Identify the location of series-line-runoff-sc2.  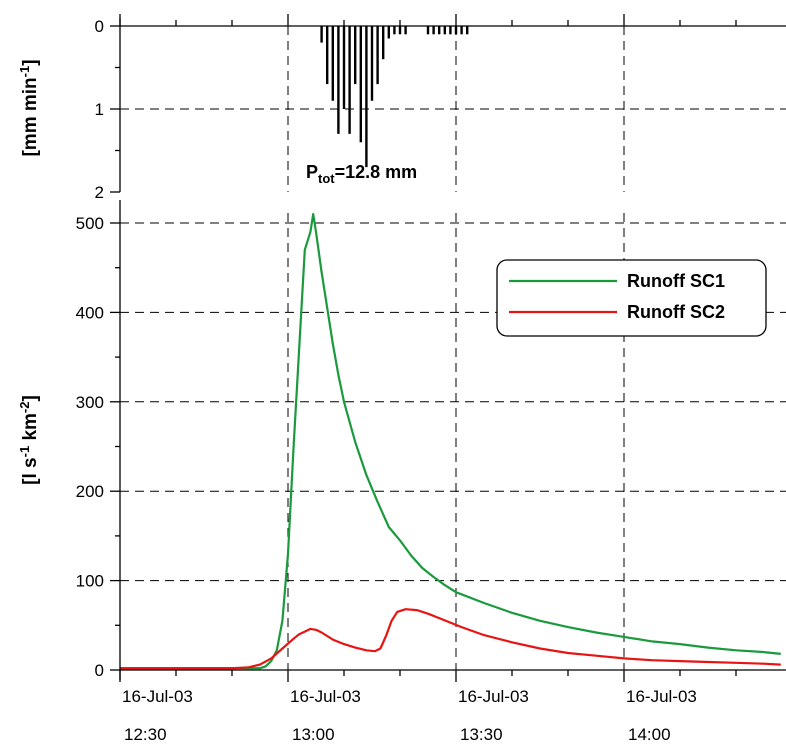
(450, 639).